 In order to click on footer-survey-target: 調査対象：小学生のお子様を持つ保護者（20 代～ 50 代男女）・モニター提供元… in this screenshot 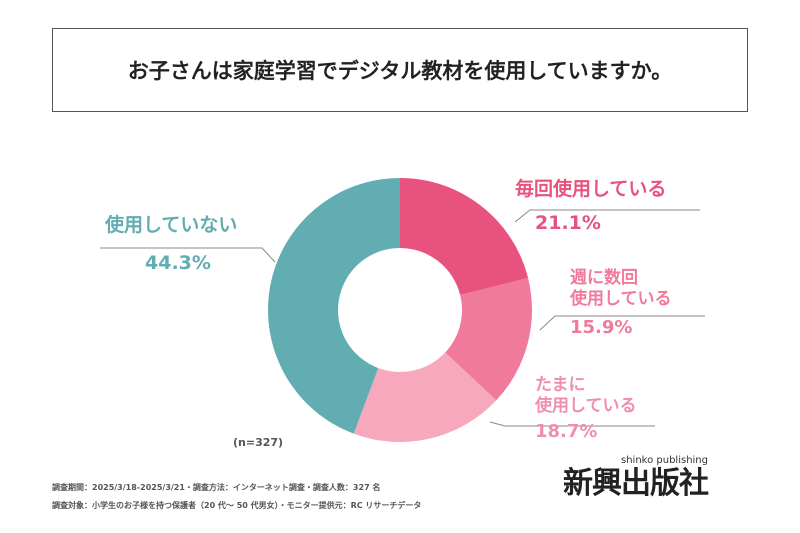, I will do `click(237, 505)`.